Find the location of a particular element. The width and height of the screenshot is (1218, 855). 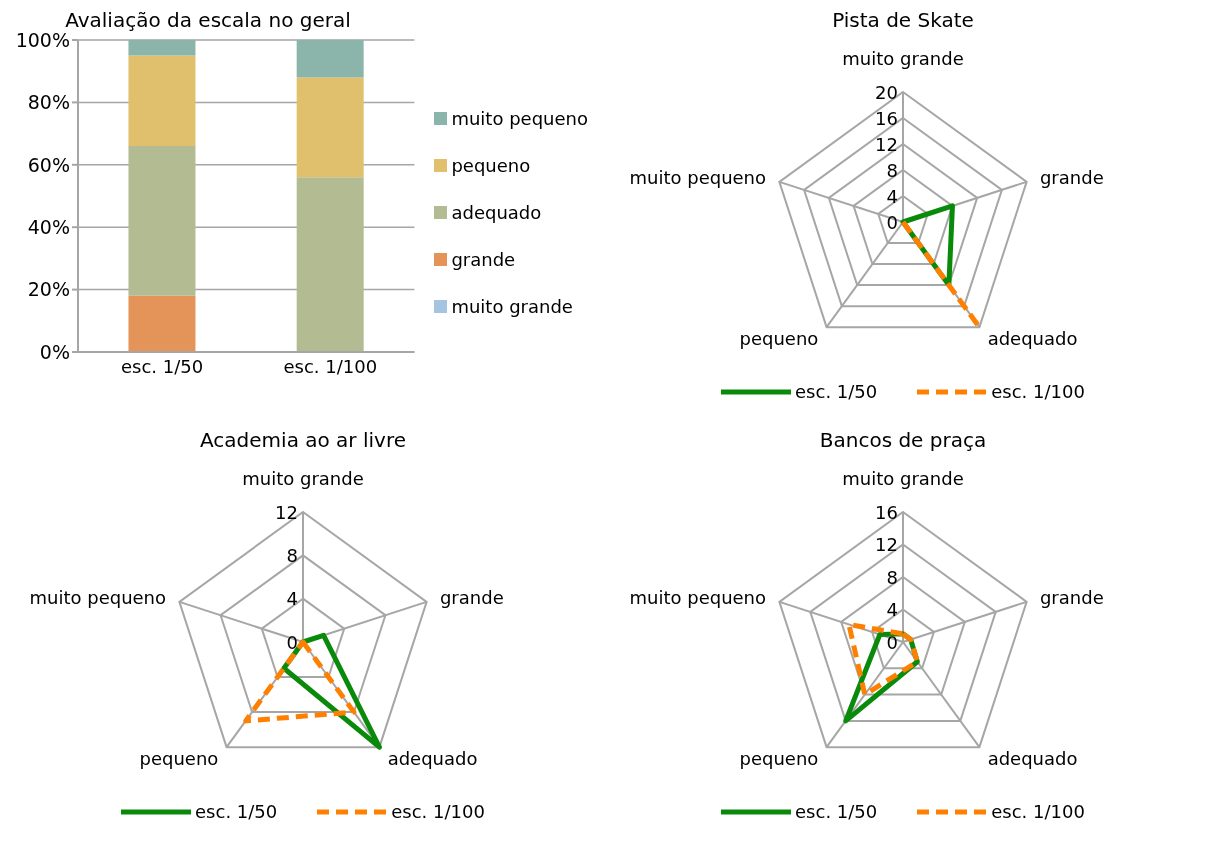

legend-label: muito grande is located at coordinates (512, 306).